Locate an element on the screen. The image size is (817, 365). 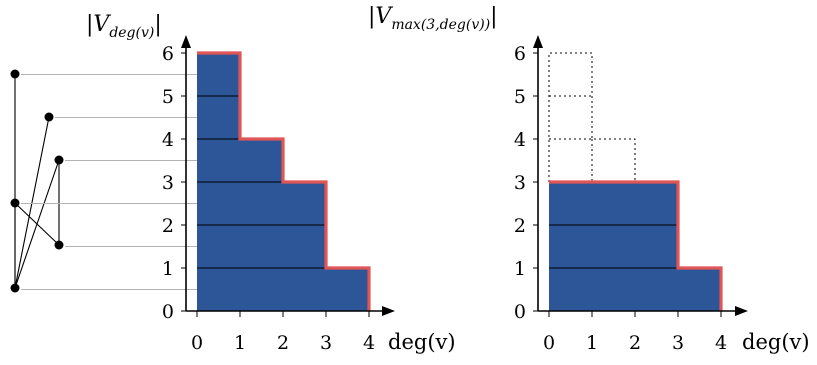
right-y-tick-label: 2 is located at coordinates (520, 226).